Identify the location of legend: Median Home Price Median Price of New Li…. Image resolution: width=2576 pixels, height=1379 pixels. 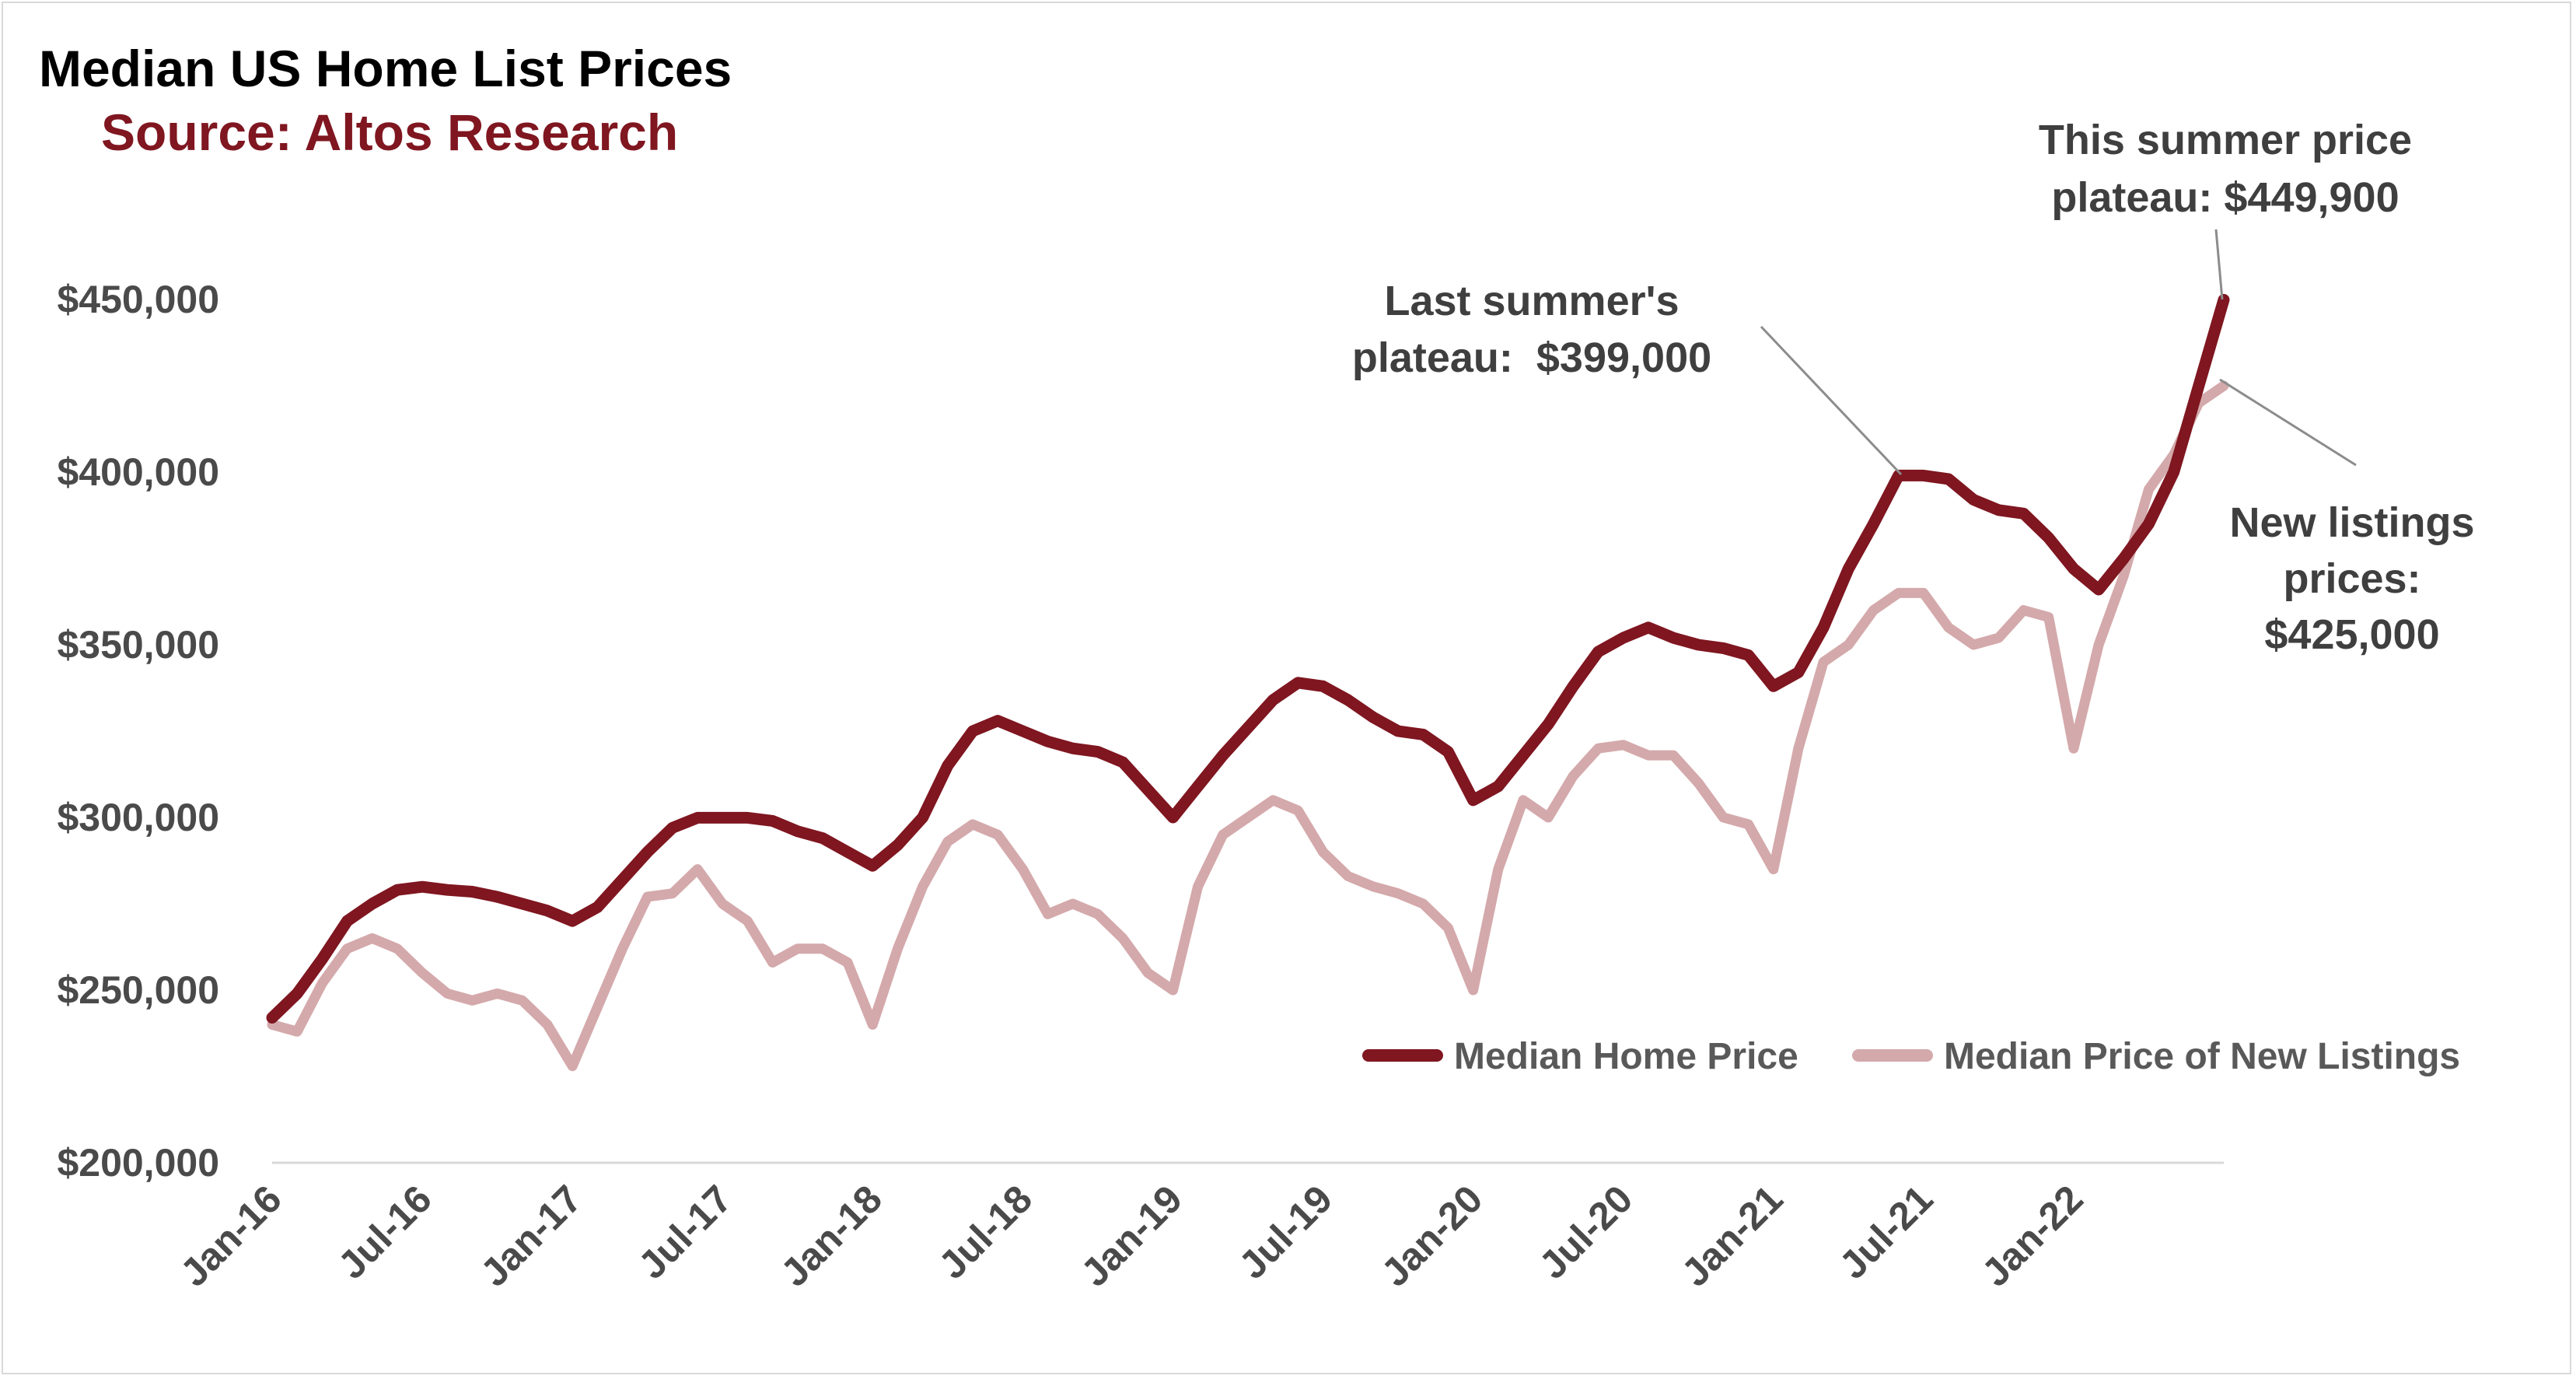
(1911, 1056).